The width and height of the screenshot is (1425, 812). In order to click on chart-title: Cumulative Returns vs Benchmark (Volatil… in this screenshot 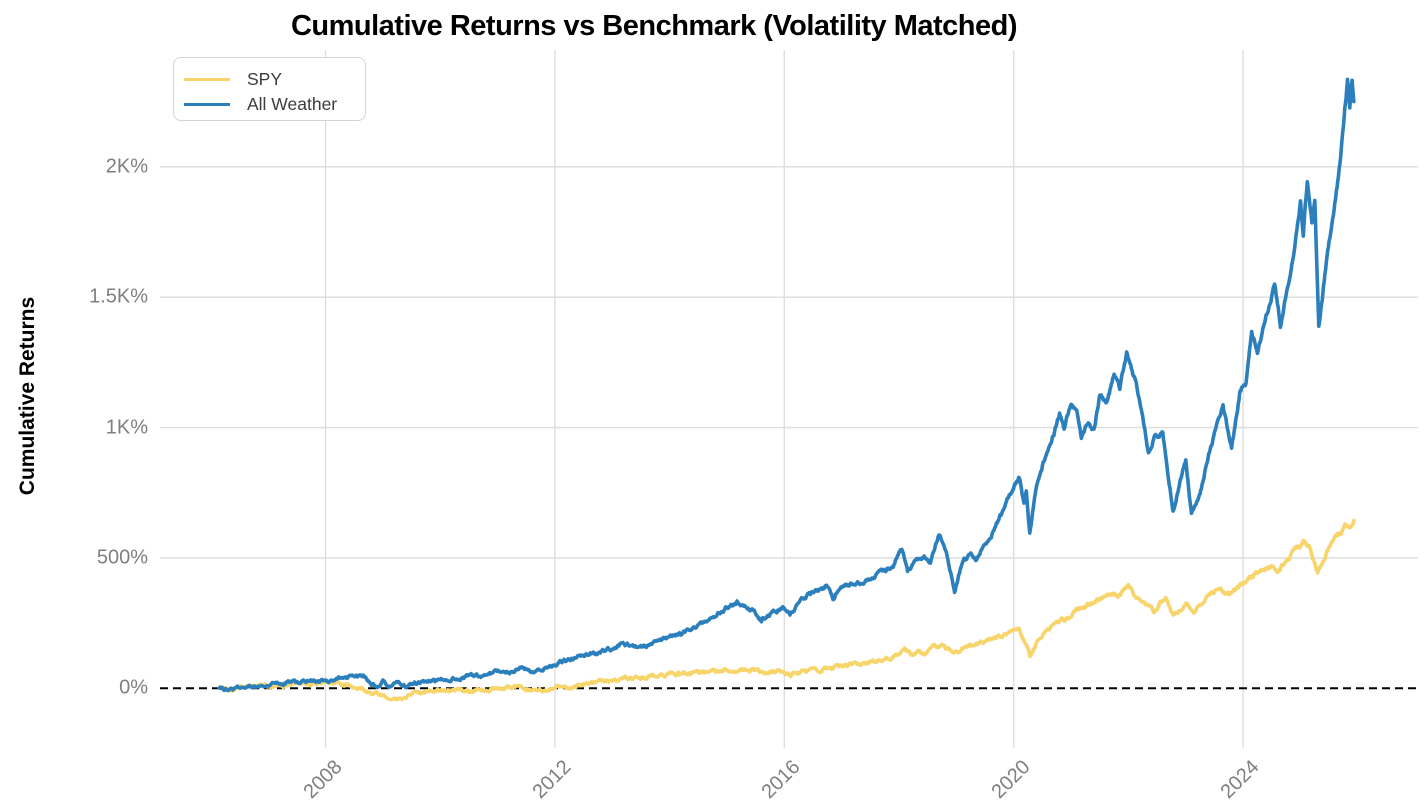, I will do `click(654, 26)`.